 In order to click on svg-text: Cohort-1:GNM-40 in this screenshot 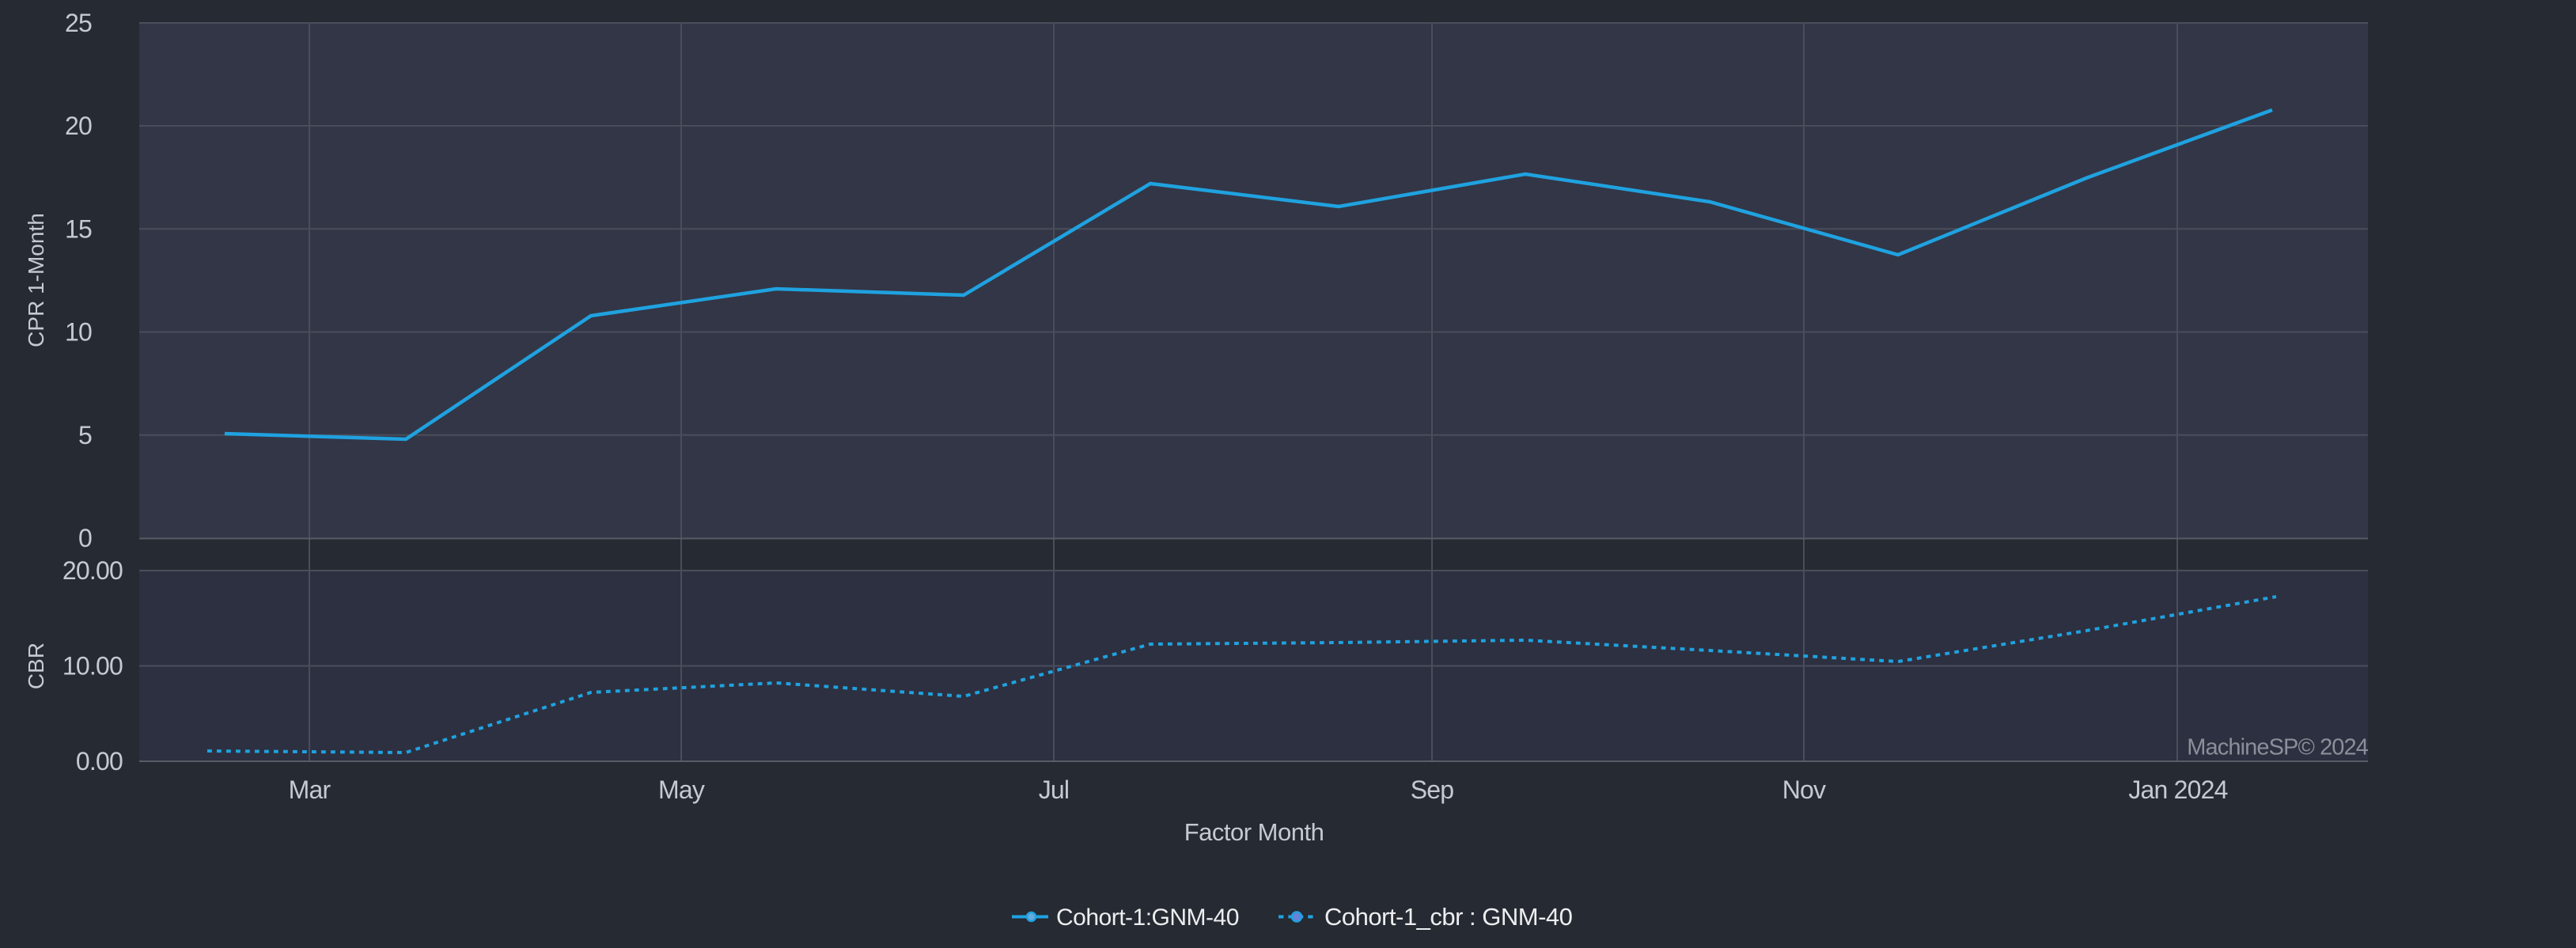, I will do `click(1147, 917)`.